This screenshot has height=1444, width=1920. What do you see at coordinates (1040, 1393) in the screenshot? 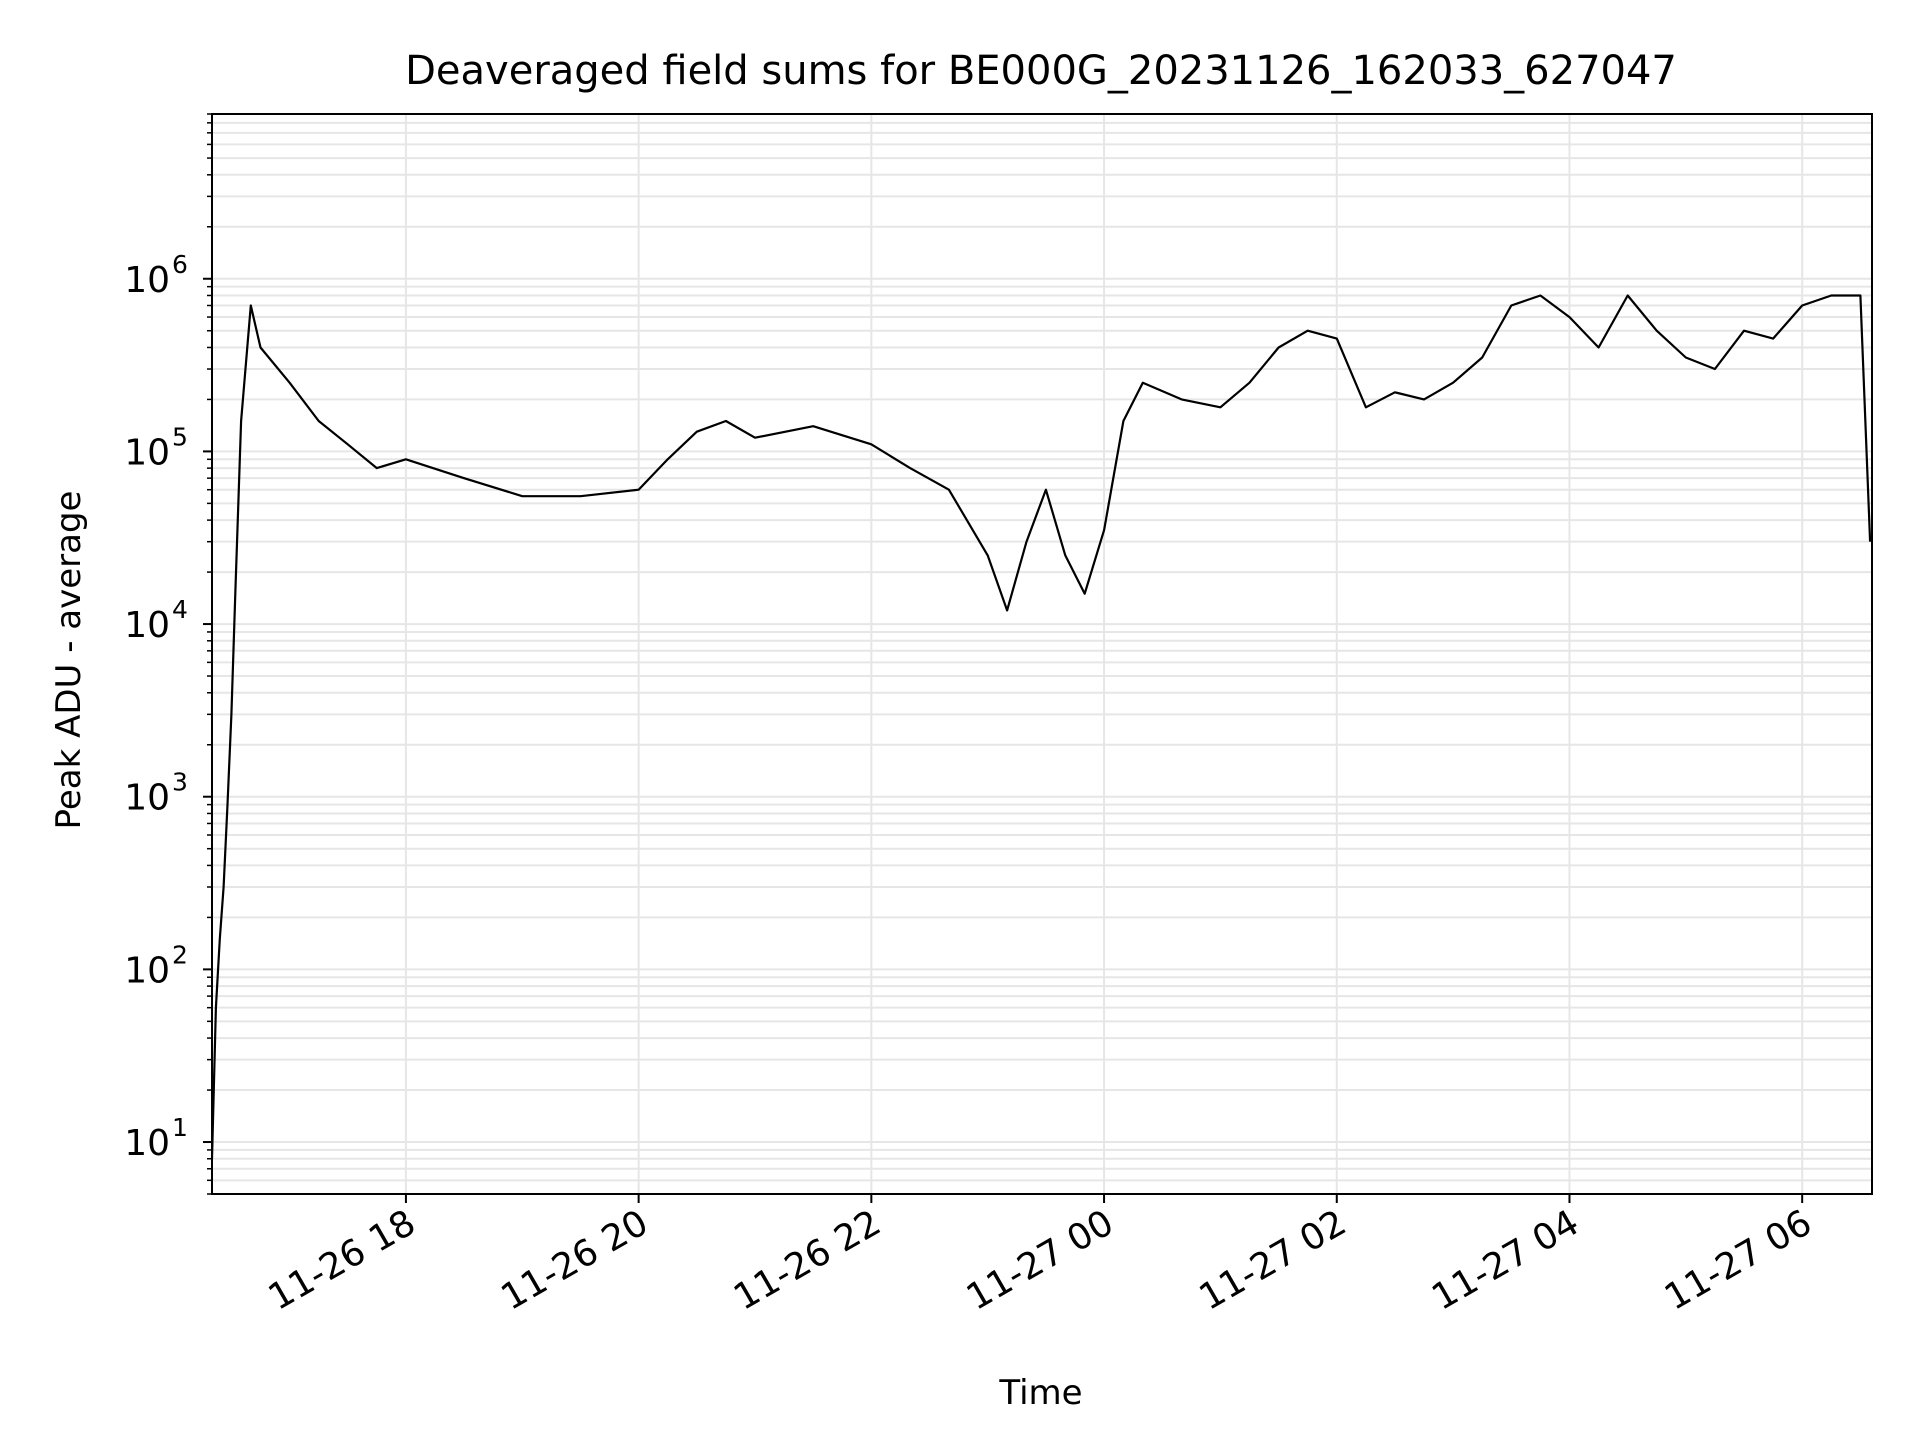
I see `x-axis-label: Time` at bounding box center [1040, 1393].